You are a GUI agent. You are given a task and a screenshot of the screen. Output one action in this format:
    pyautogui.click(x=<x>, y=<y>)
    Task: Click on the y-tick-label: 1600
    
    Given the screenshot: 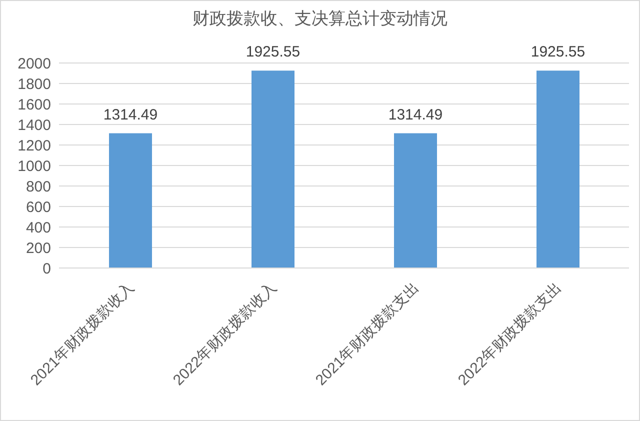 What is the action you would take?
    pyautogui.click(x=34, y=105)
    